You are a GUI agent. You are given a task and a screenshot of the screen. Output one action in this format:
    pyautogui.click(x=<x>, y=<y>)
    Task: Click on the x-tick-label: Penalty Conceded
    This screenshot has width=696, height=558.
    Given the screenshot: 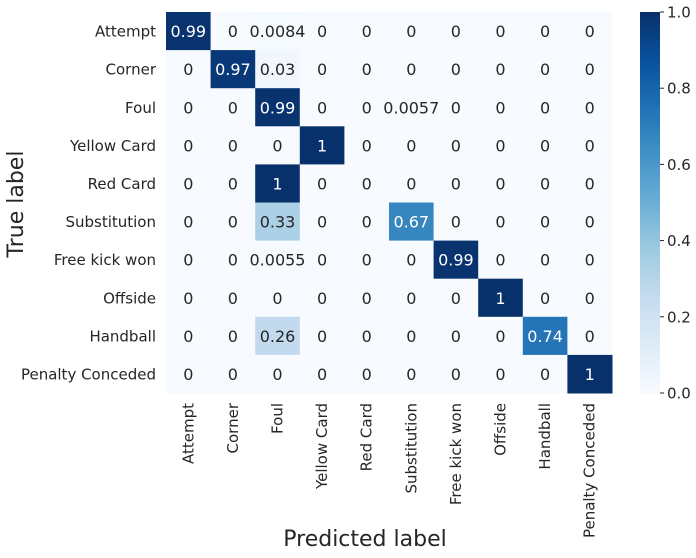 What is the action you would take?
    pyautogui.click(x=590, y=470)
    